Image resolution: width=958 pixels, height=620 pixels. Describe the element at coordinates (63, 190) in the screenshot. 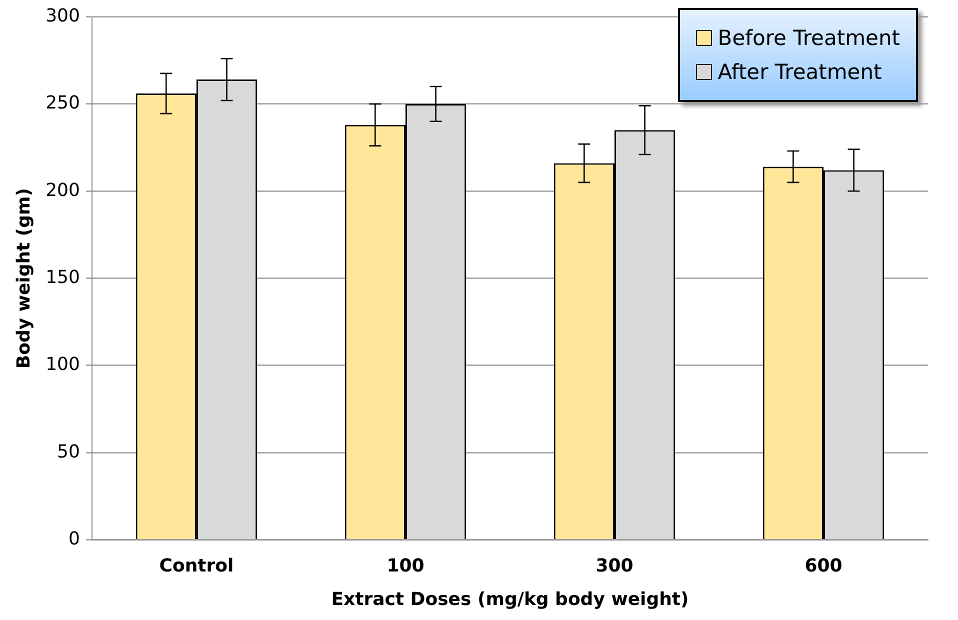

I see `y-tick-label: 200` at that location.